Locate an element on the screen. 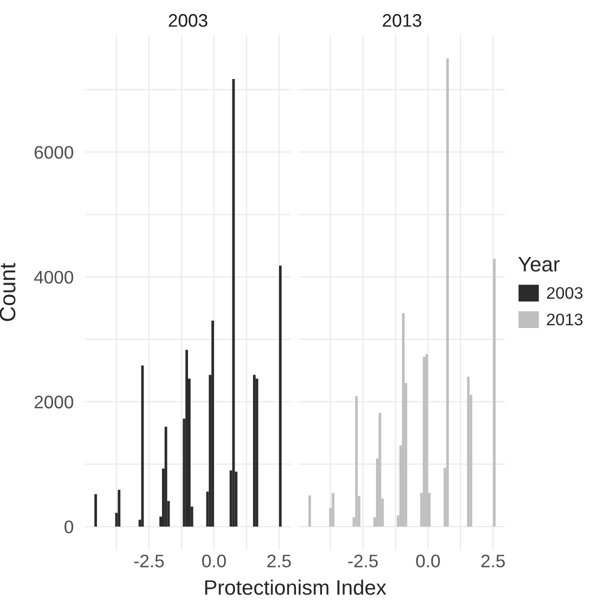  legend-label: 2013 is located at coordinates (565, 320).